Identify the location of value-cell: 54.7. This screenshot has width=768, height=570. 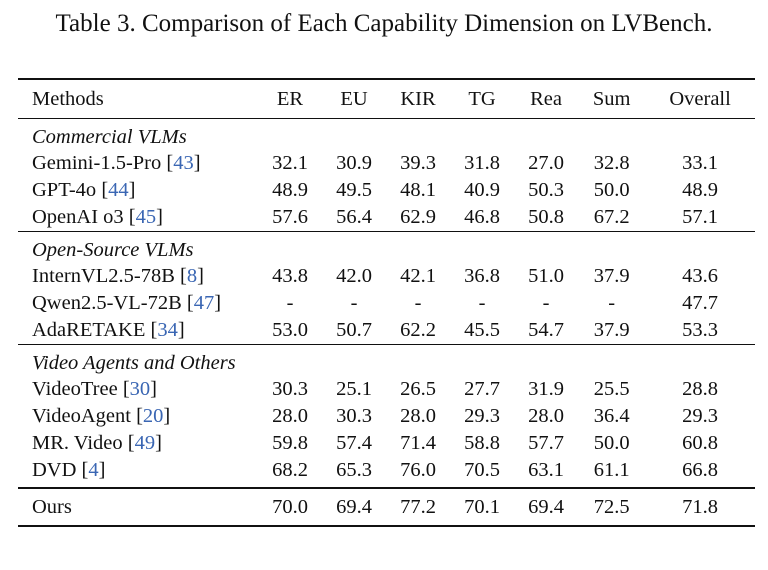
(546, 330).